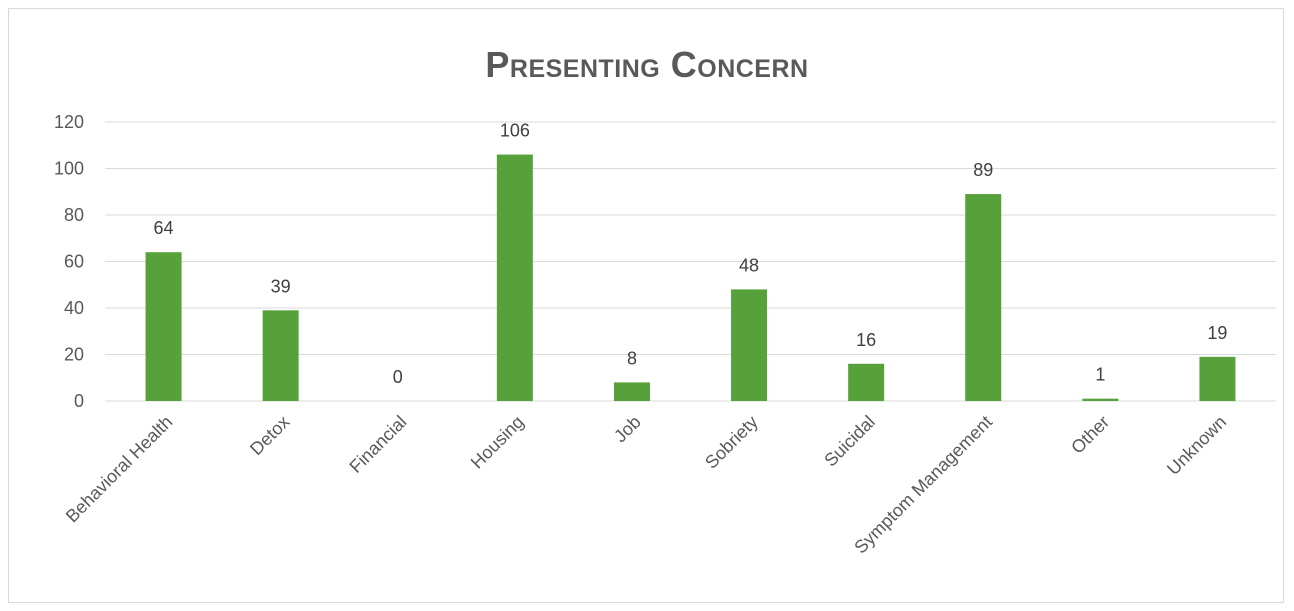  Describe the element at coordinates (866, 382) in the screenshot. I see `bar-suicidal` at that location.